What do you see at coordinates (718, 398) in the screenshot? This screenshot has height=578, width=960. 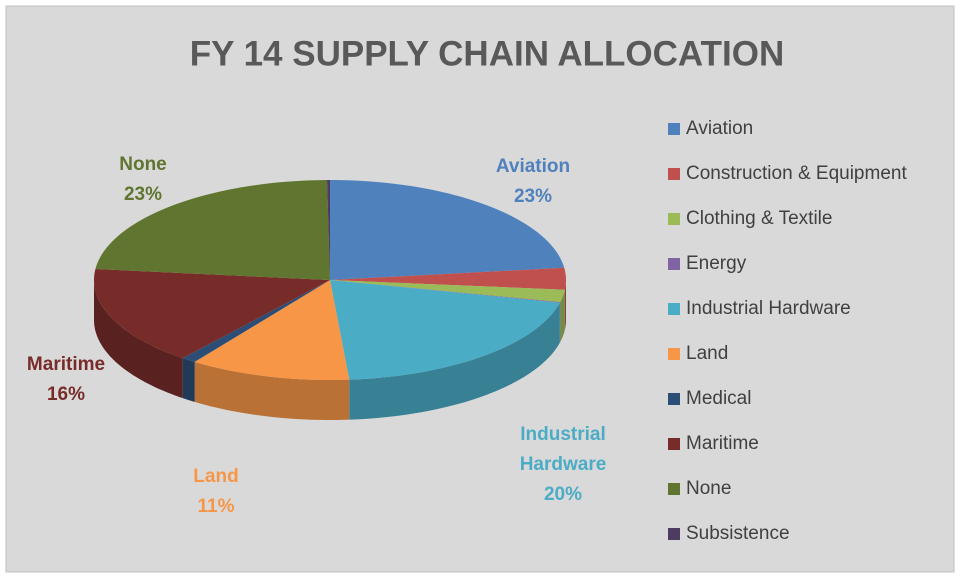 I see `legend-label: Medical` at bounding box center [718, 398].